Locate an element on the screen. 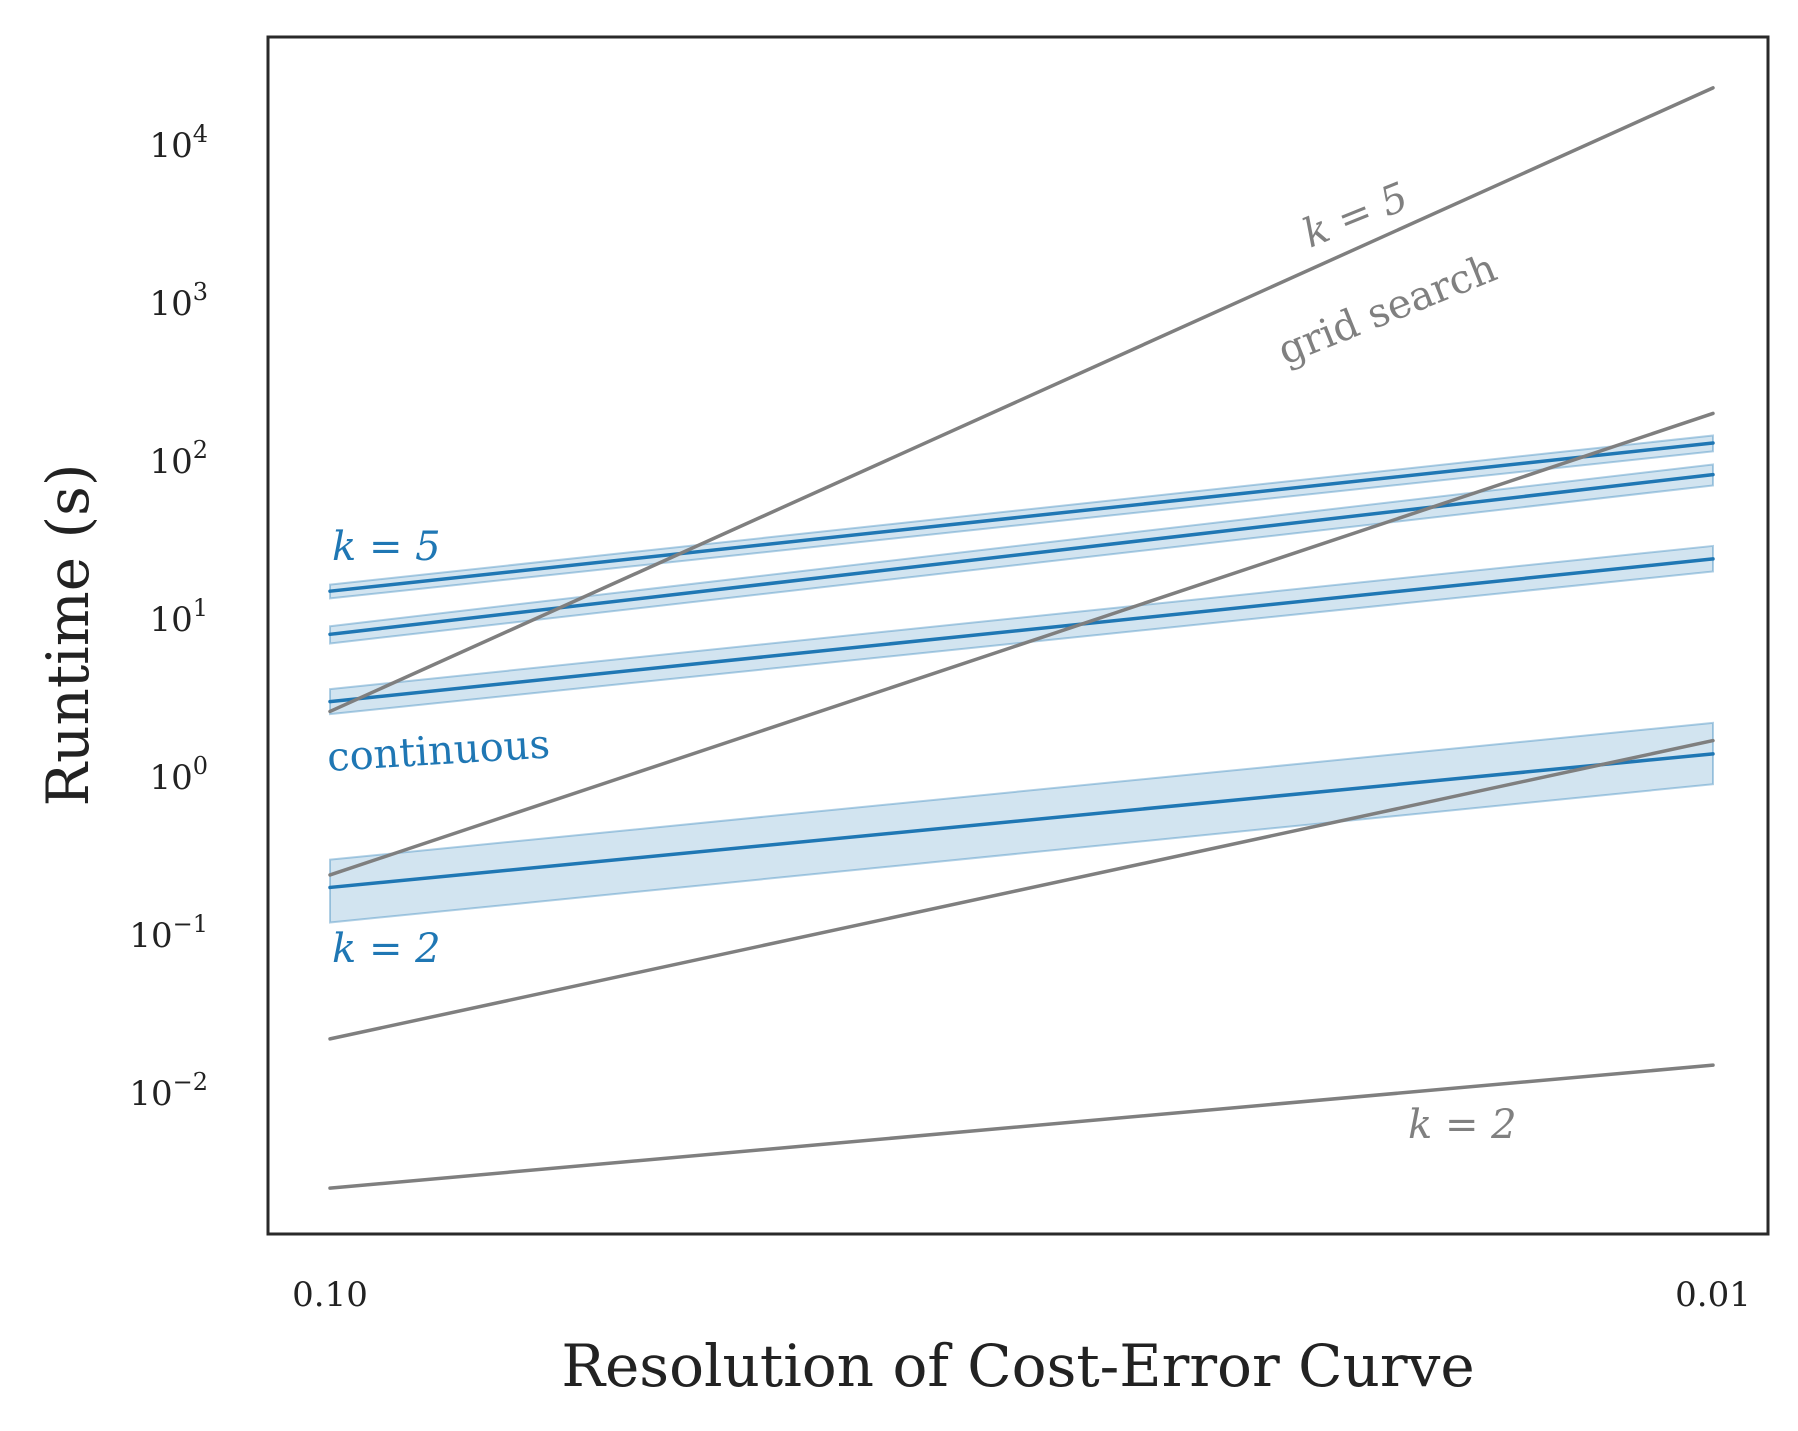 The width and height of the screenshot is (1798, 1431). x-tick-labels: 0.10 0.01 is located at coordinates (1021, 1295).